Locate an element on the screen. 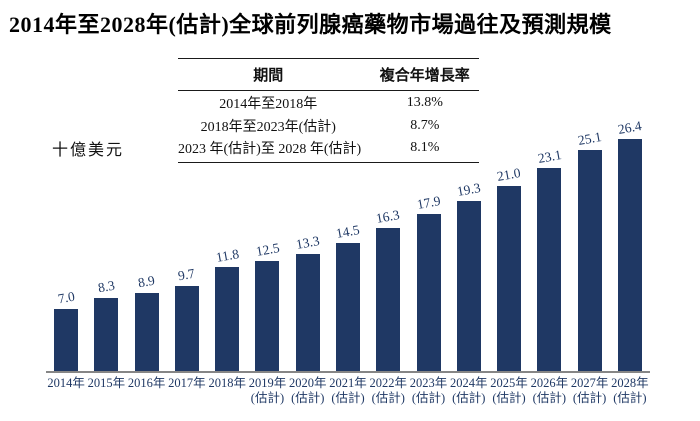 The width and height of the screenshot is (700, 421). bar-slot: 26.4 is located at coordinates (630, 244).